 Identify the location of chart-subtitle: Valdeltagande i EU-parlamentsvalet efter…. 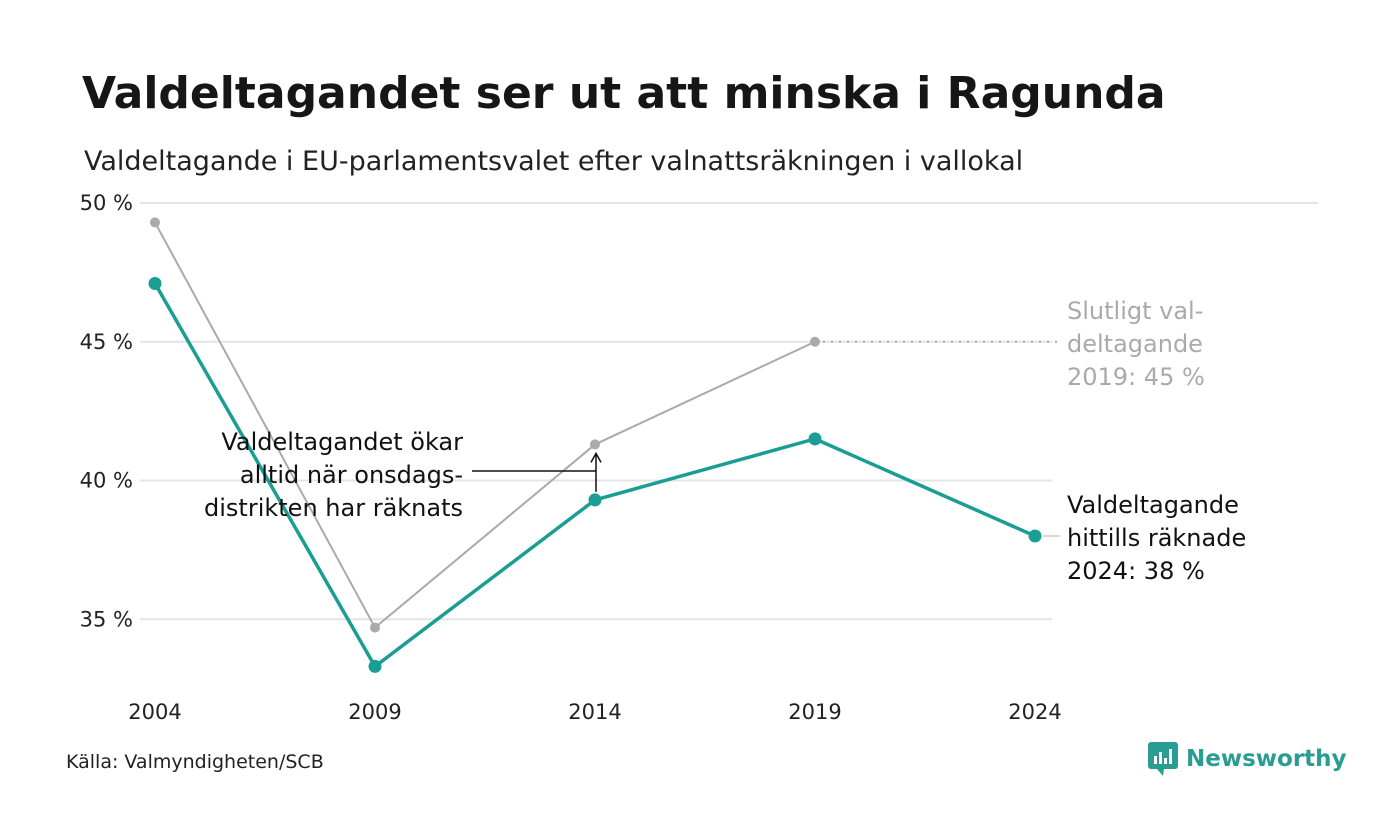
(554, 161).